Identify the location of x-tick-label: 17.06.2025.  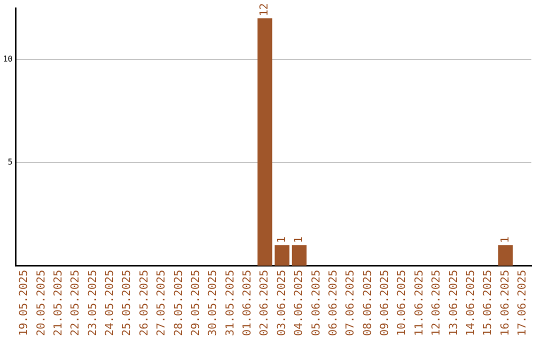
(522, 303).